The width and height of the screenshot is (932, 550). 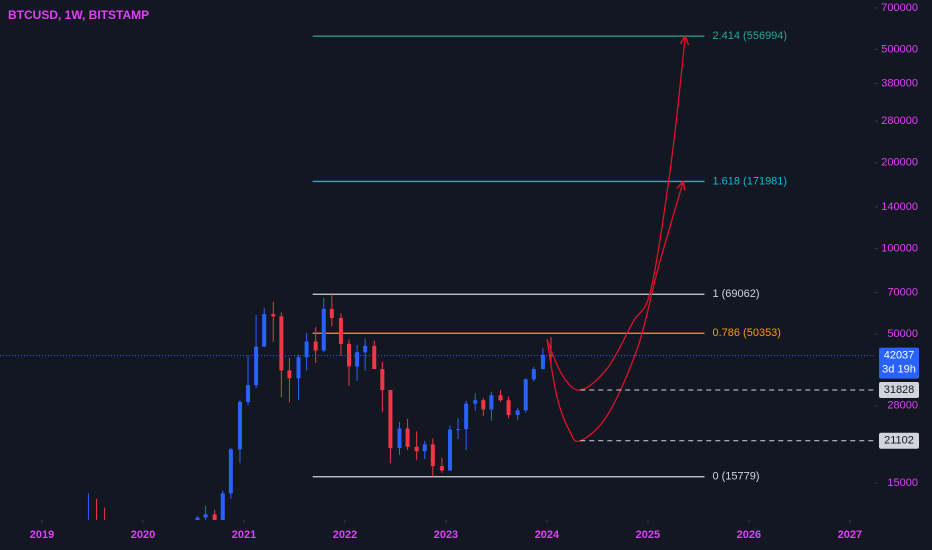 I want to click on x-tick-label: 2021, so click(x=244, y=535).